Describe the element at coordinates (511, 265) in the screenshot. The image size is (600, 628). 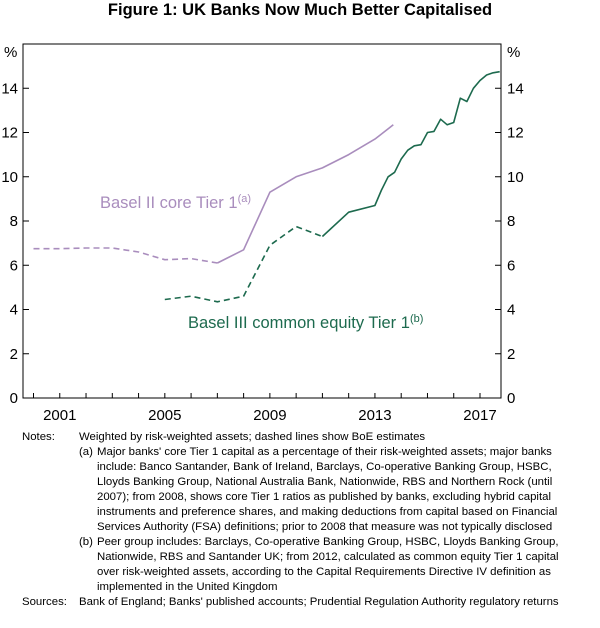
I see `y-tick-label-right: 6` at that location.